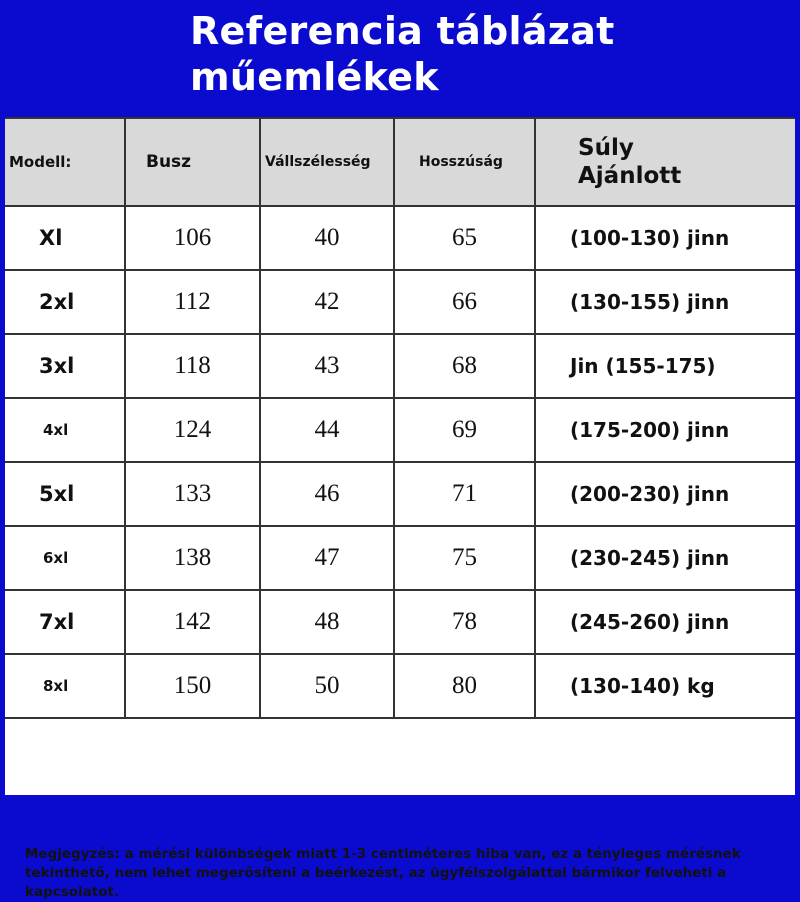 This screenshot has height=902, width=800. What do you see at coordinates (664, 686) in the screenshot?
I see `weight-cell: (130-140) kg` at bounding box center [664, 686].